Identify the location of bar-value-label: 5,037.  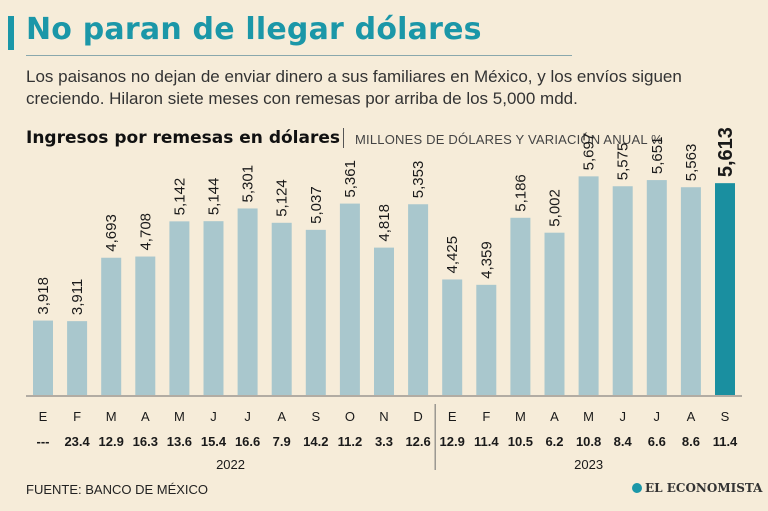
(316, 205).